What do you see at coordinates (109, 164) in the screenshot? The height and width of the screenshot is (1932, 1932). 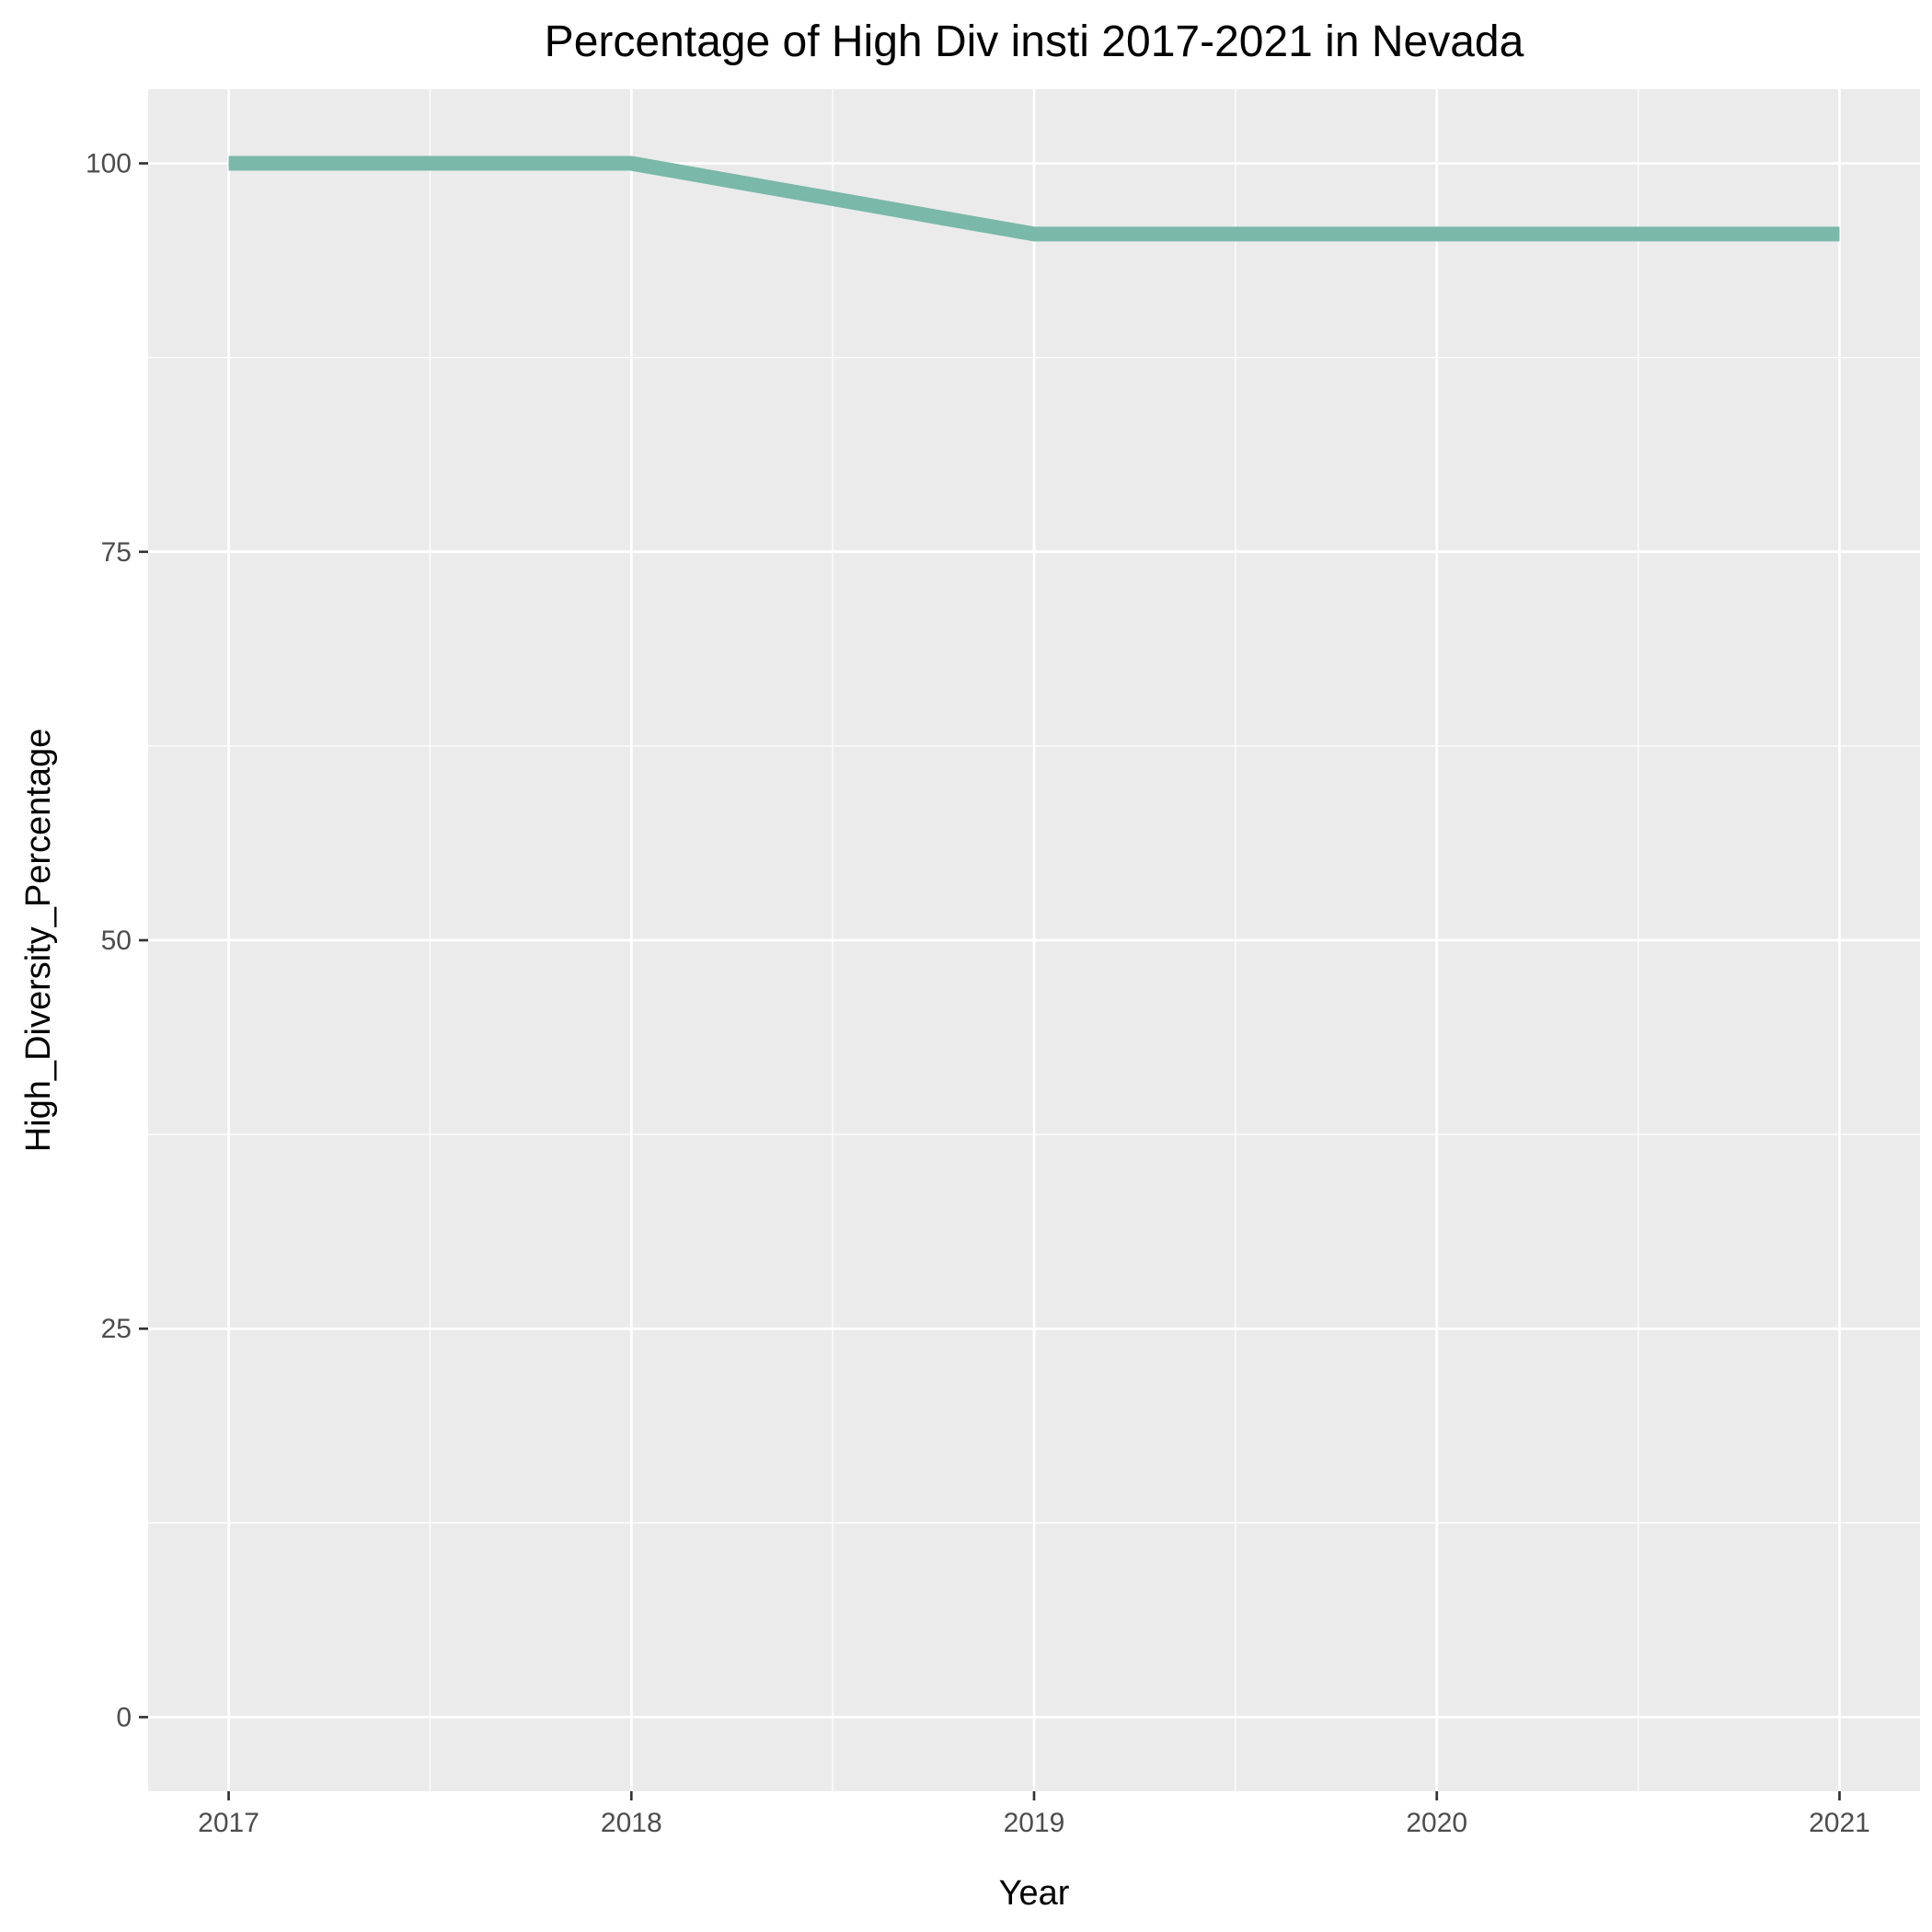 I see `y-tick-label: 100` at bounding box center [109, 164].